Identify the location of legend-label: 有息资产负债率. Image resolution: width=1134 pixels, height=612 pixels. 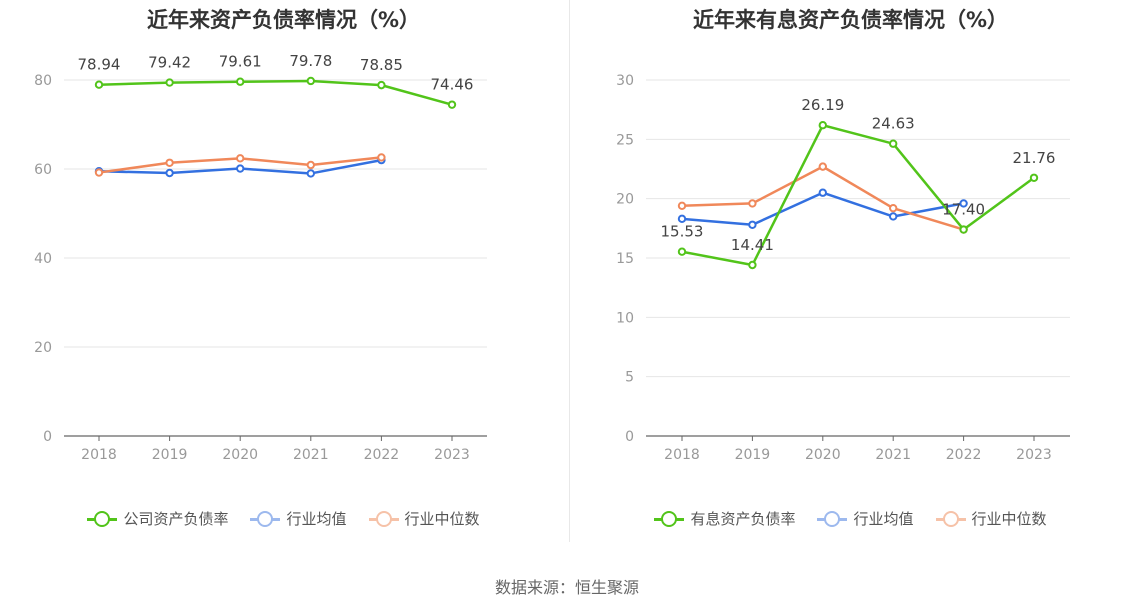
(743, 519).